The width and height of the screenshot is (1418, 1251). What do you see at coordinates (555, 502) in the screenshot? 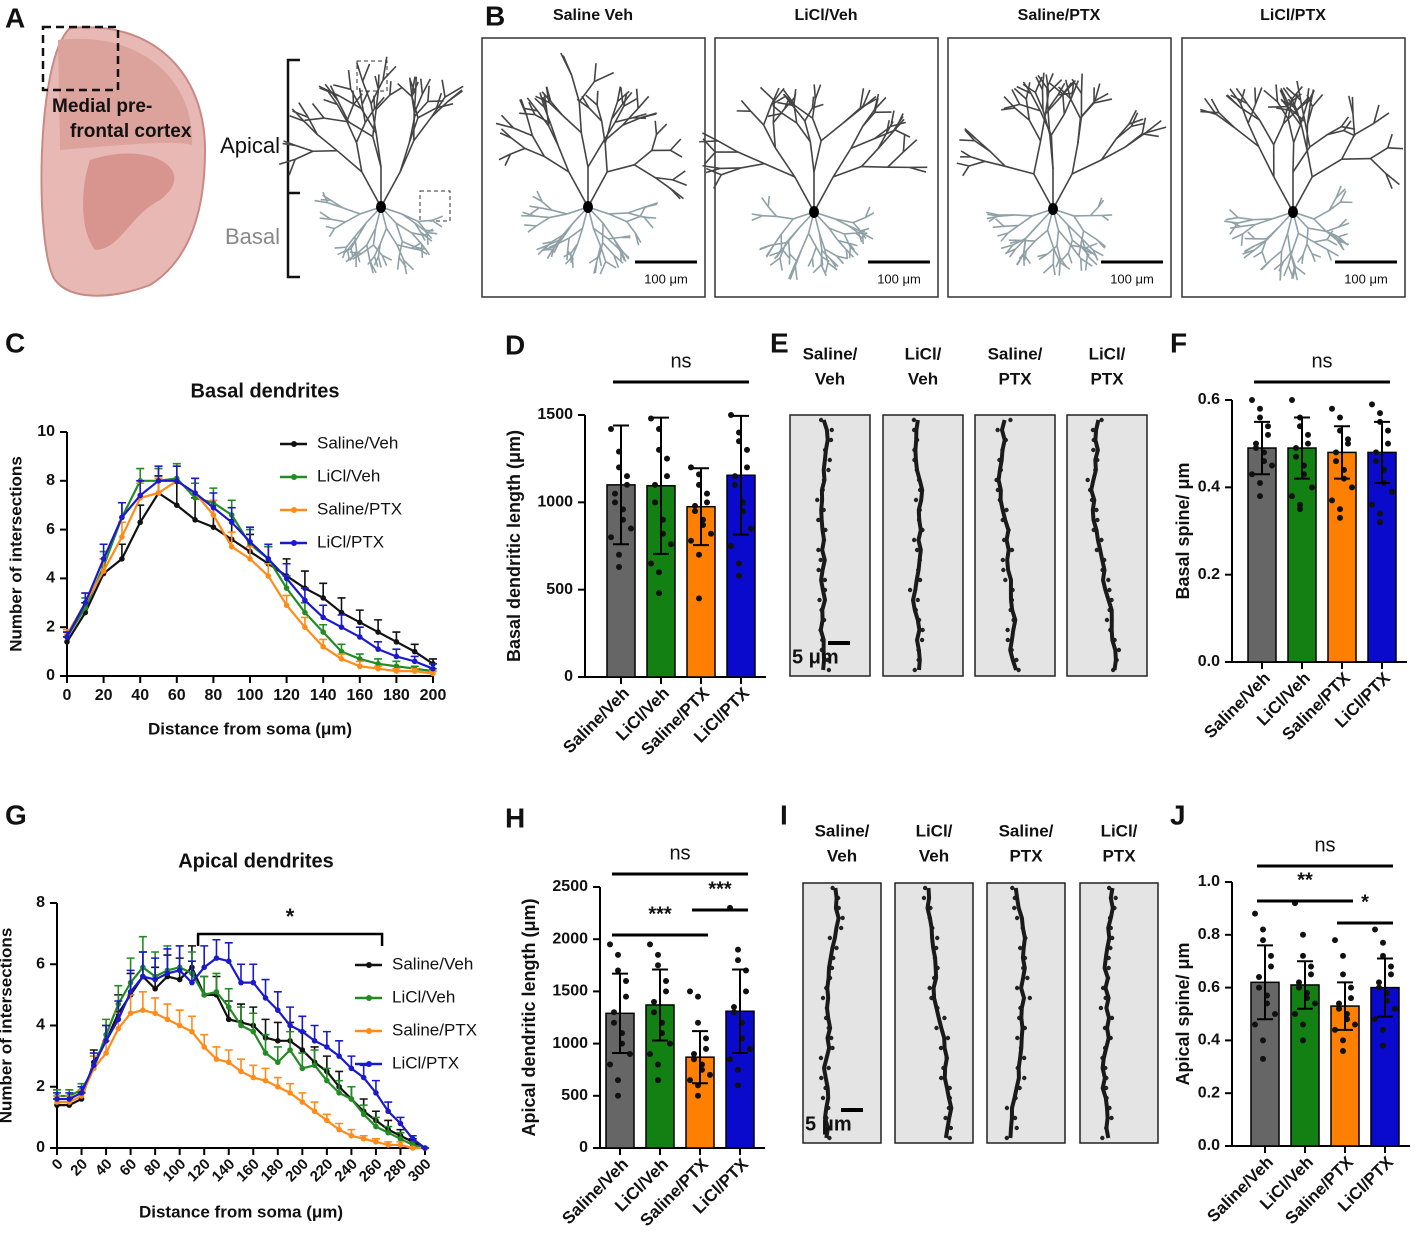
I see `y-tick-label: 1000` at bounding box center [555, 502].